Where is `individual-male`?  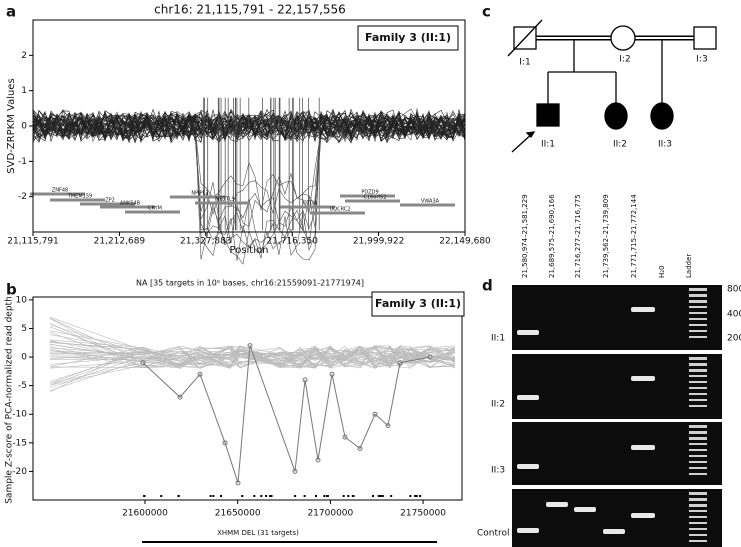 individual-male is located at coordinates (705, 38).